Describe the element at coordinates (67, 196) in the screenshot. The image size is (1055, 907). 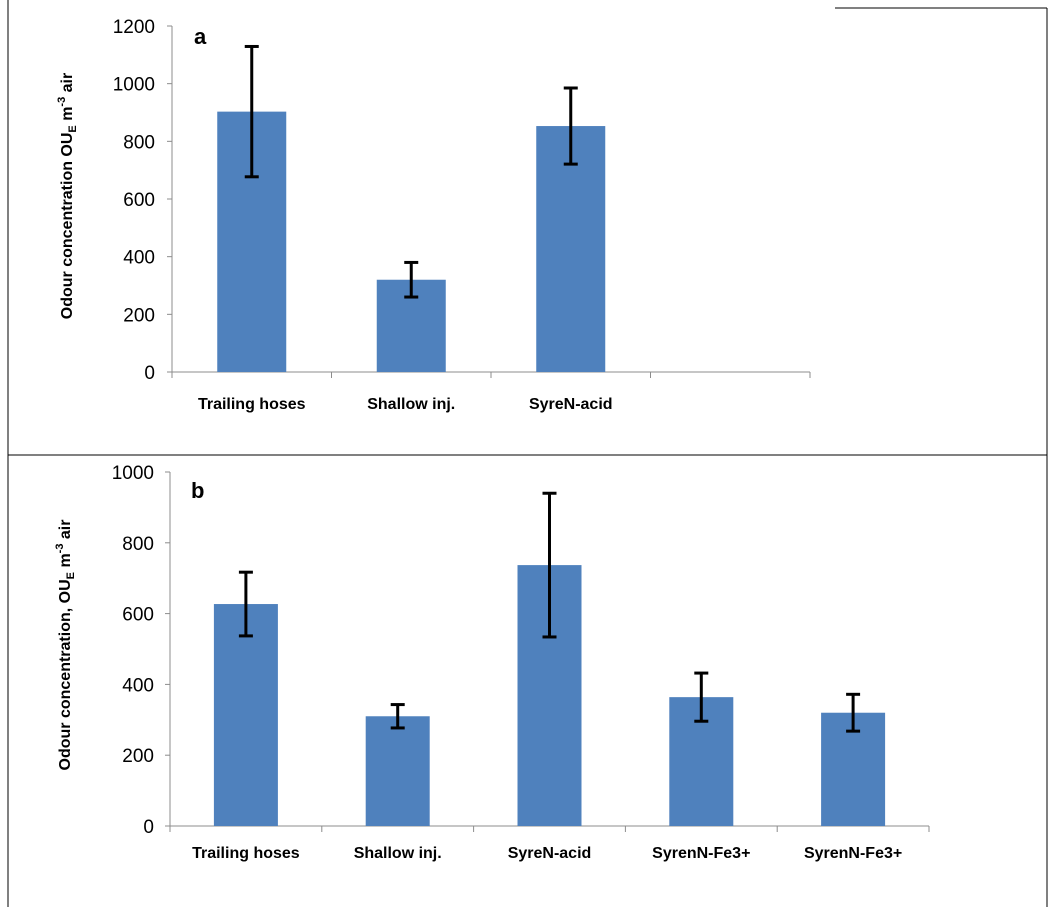
I see `y-axis-label-a: Odour concentration OUE m-3 air` at that location.